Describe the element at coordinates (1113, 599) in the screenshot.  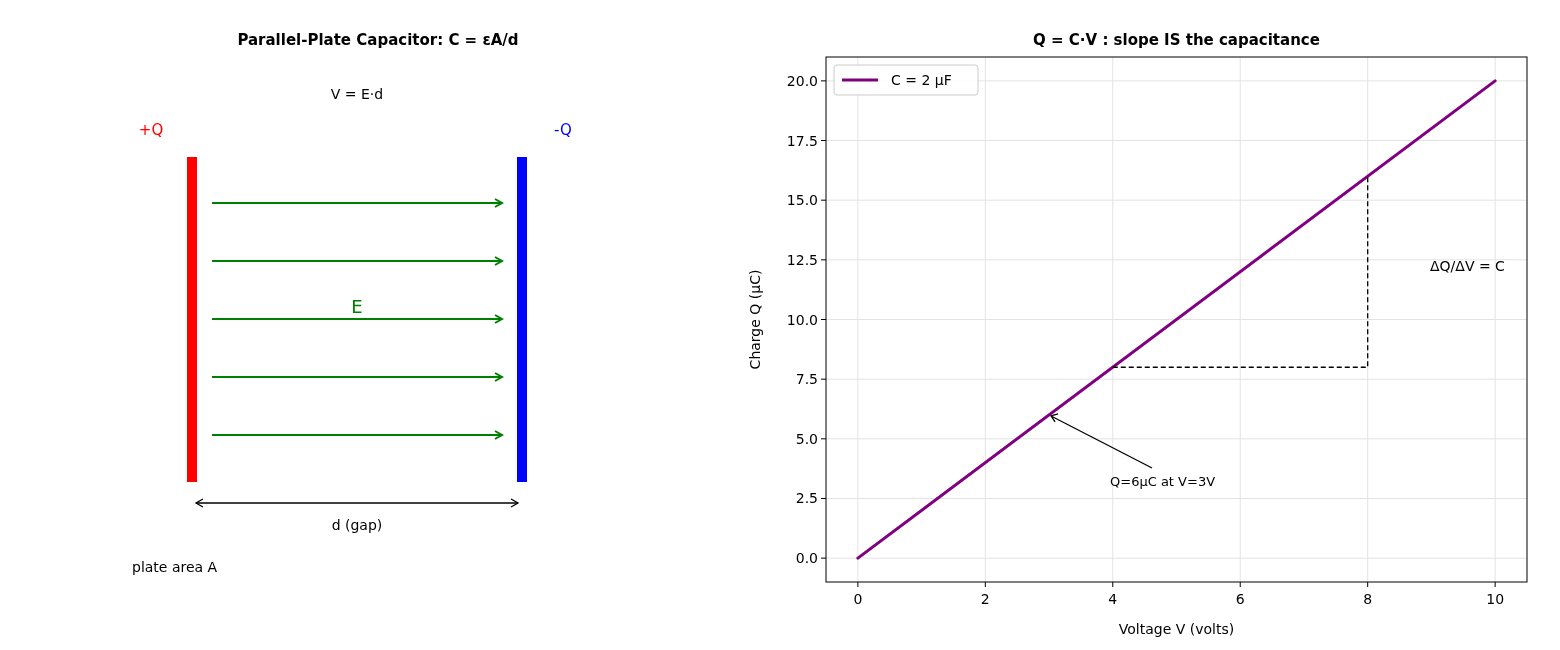
I see `x-tick-label: 4` at that location.